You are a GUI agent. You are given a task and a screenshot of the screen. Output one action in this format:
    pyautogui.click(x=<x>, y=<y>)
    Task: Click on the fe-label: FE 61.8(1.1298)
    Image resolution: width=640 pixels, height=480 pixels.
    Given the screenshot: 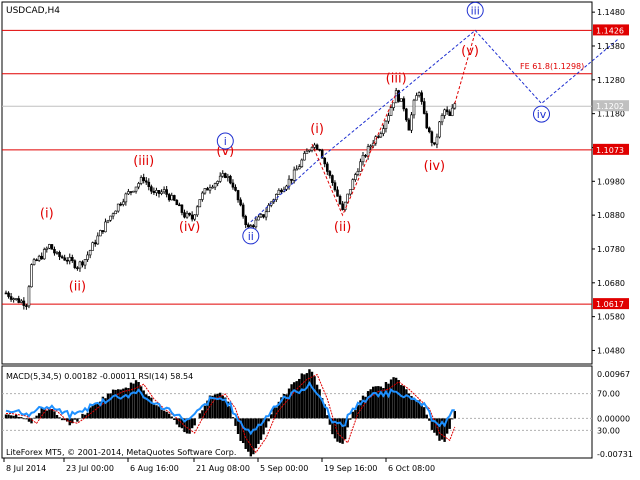 What is the action you would take?
    pyautogui.click(x=552, y=66)
    